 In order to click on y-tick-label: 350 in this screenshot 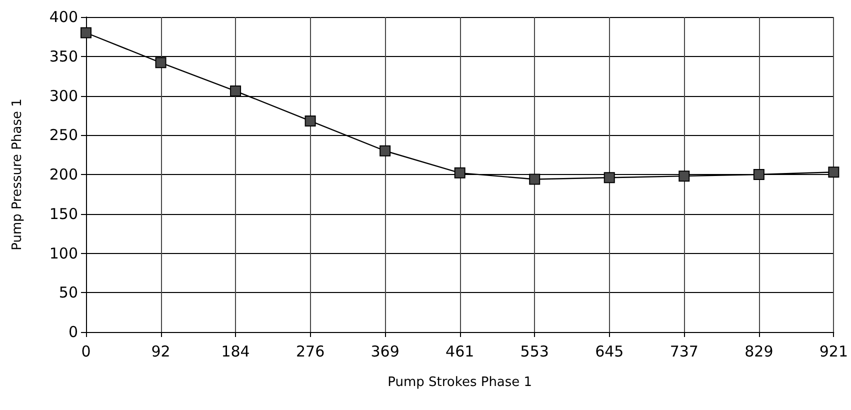, I will do `click(63, 56)`.